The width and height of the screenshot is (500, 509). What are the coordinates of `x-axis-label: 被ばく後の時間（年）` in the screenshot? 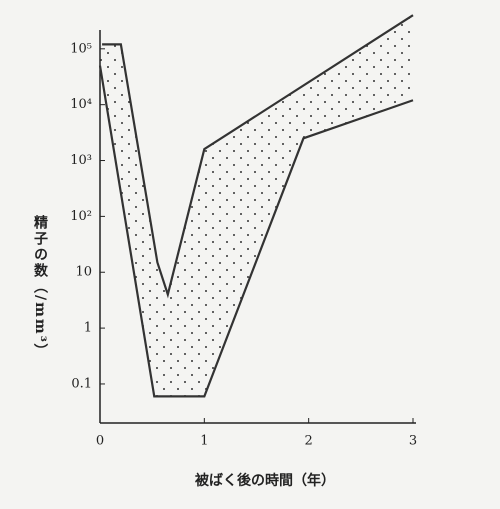 It's located at (265, 481).